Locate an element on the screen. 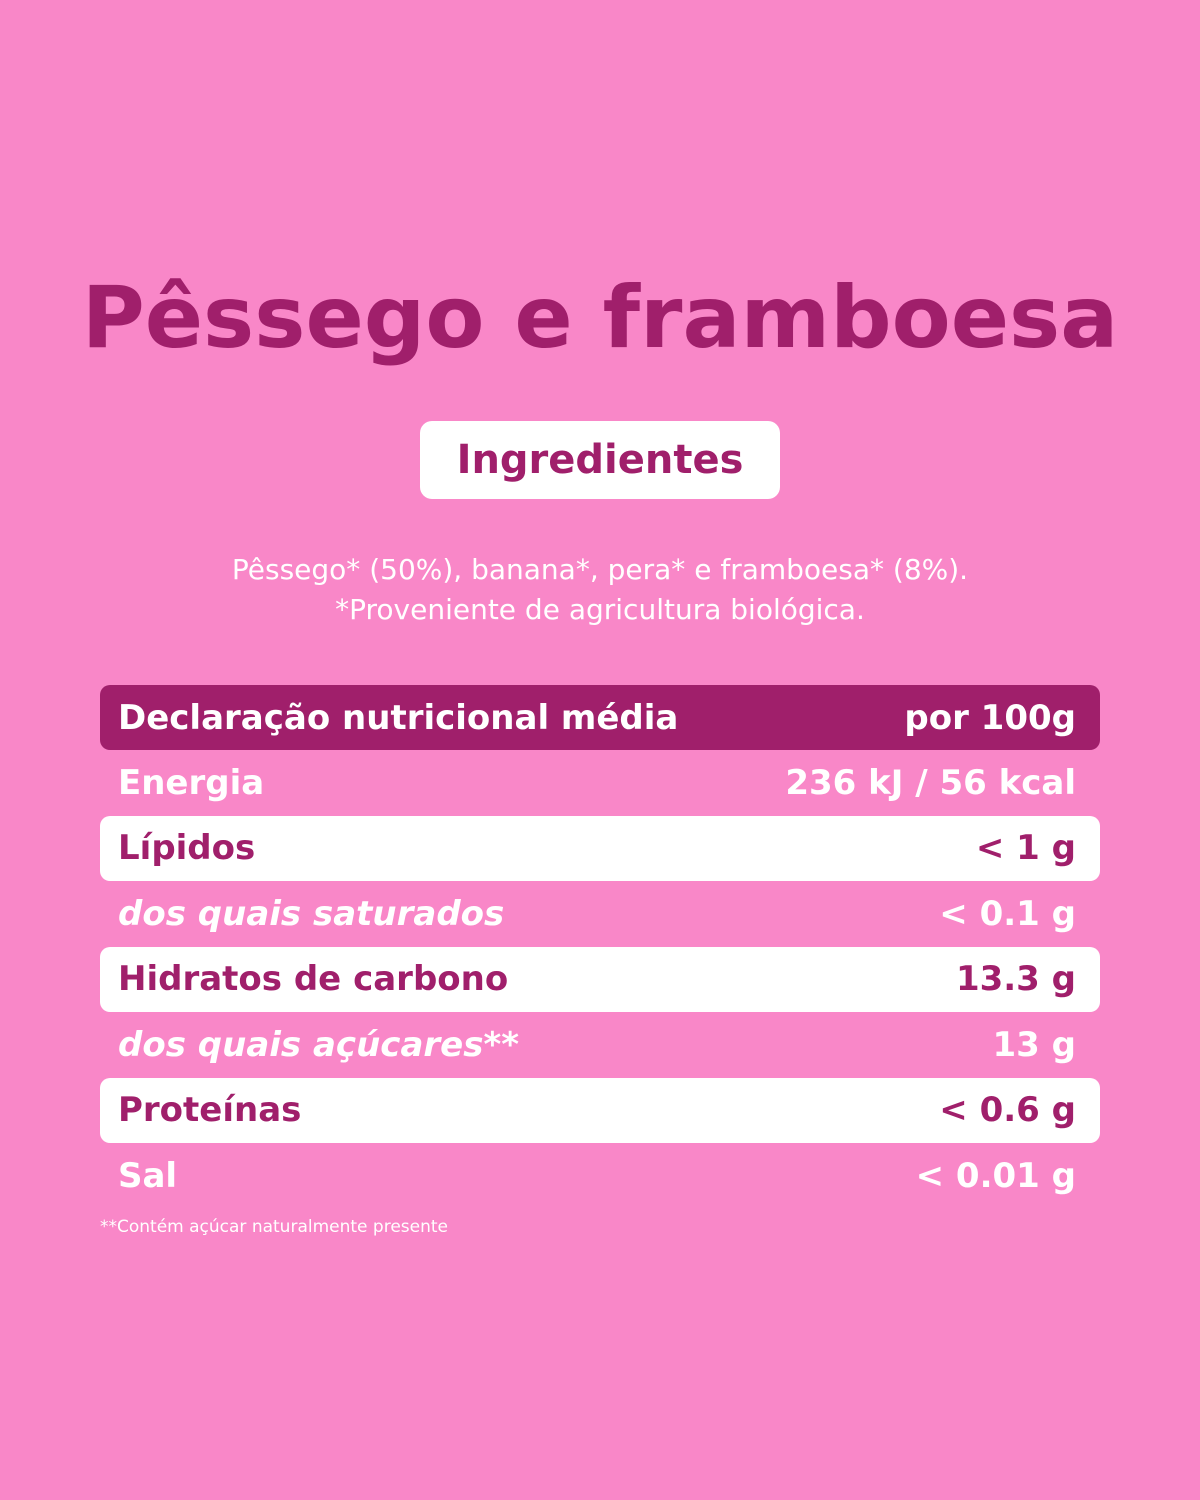  table-row: Energia 236 kJ / 56 kcal is located at coordinates (600, 782).